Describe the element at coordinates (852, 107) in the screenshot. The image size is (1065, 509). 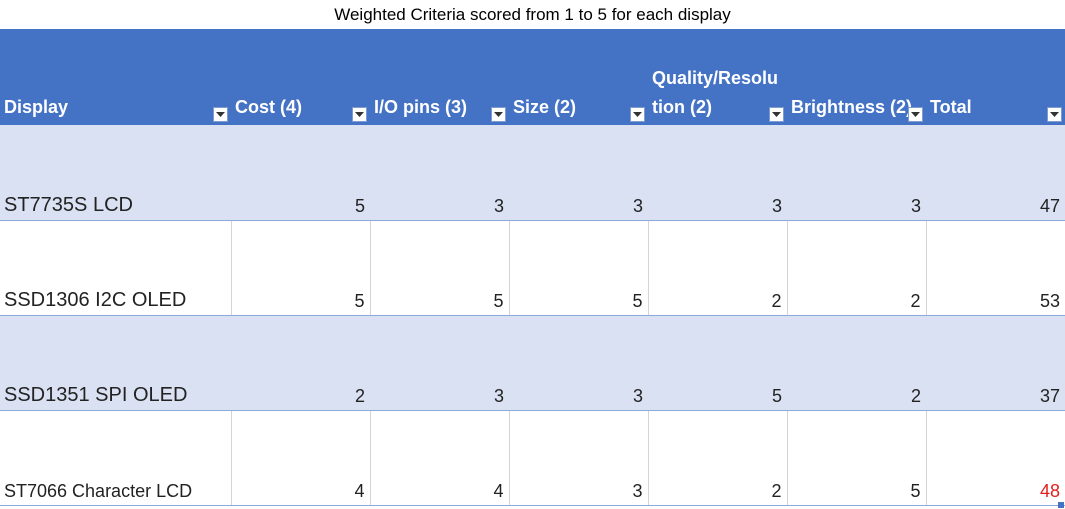
I see `column-header-label: Brightness (2)` at that location.